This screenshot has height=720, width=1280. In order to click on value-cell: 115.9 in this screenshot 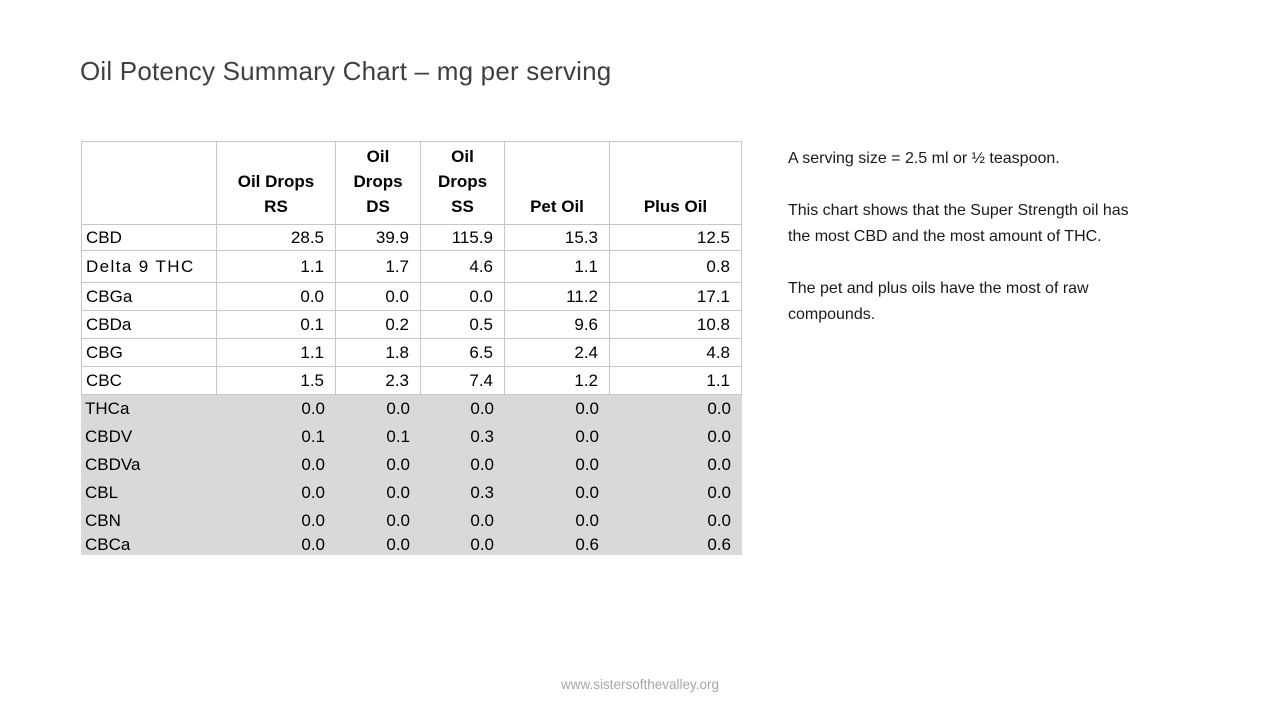, I will do `click(463, 238)`.